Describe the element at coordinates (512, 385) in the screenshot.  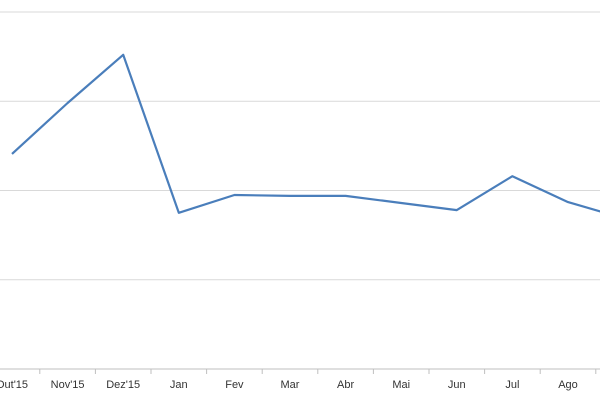
I see `x-tick-label: Jul` at that location.